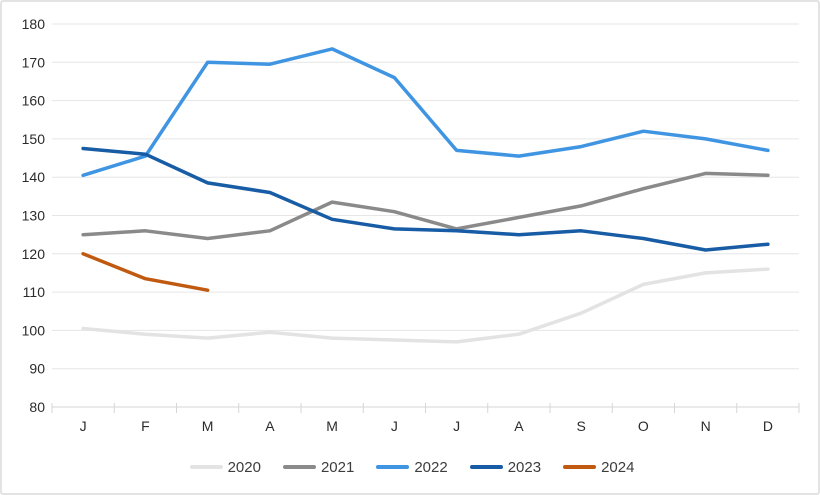 The height and width of the screenshot is (495, 820). I want to click on legend-swatch-2020, so click(206, 467).